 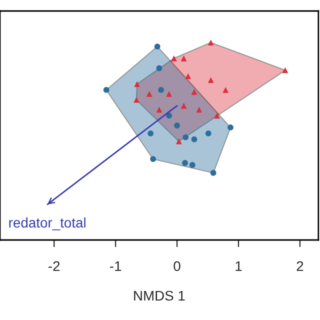 What do you see at coordinates (159, 295) in the screenshot?
I see `x-axis-title: NMDS 1` at bounding box center [159, 295].